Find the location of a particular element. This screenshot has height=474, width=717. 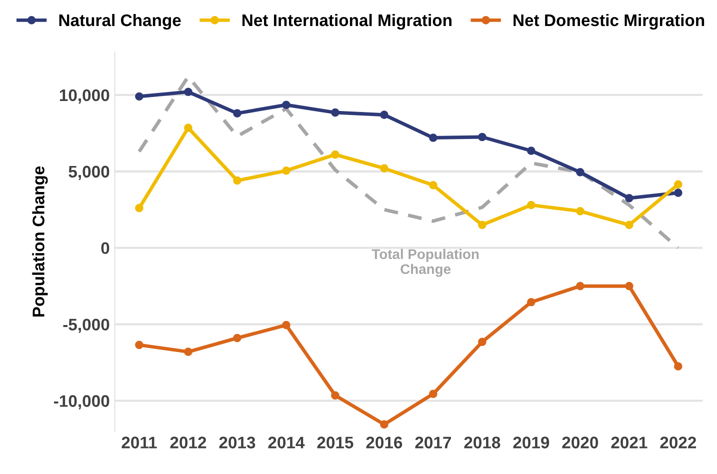

legend-label: Net International Migration is located at coordinates (347, 22).